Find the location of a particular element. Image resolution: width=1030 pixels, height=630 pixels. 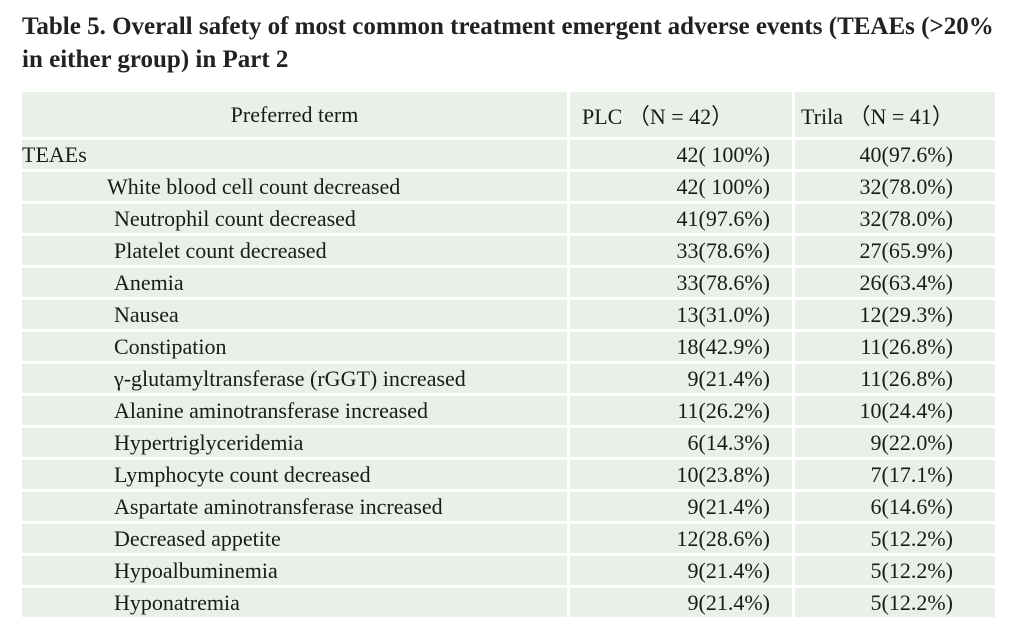

trila-cell: 6(14.6%) is located at coordinates (893, 508).